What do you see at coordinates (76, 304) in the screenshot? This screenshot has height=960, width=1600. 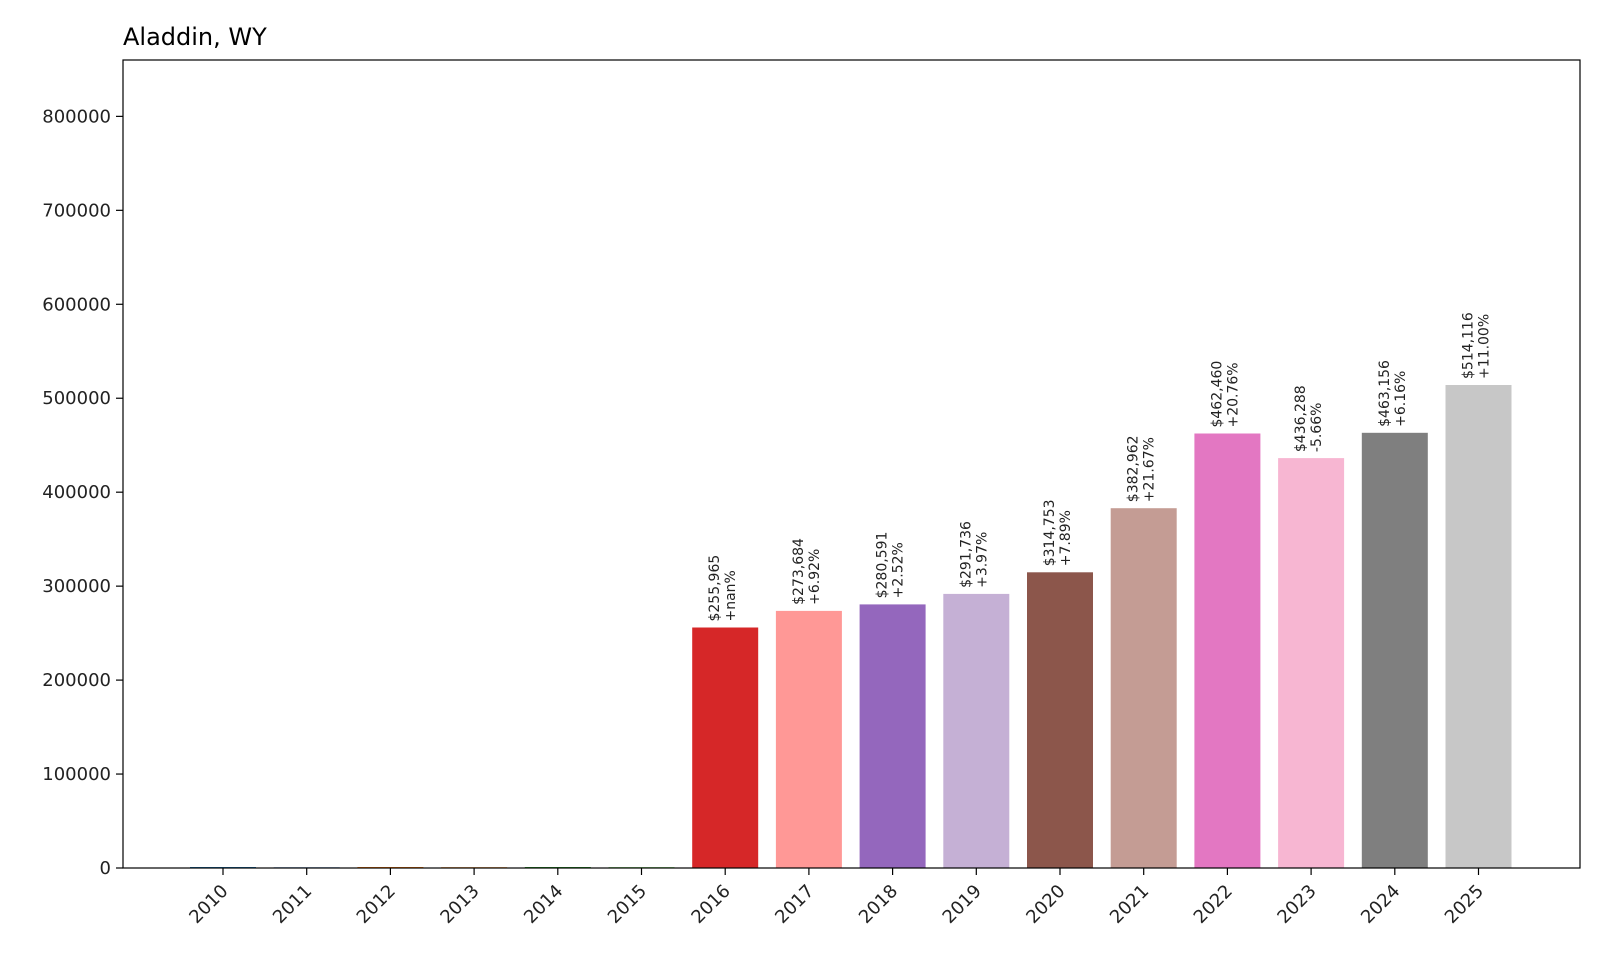 I see `y-tick-label: 600000` at bounding box center [76, 304].